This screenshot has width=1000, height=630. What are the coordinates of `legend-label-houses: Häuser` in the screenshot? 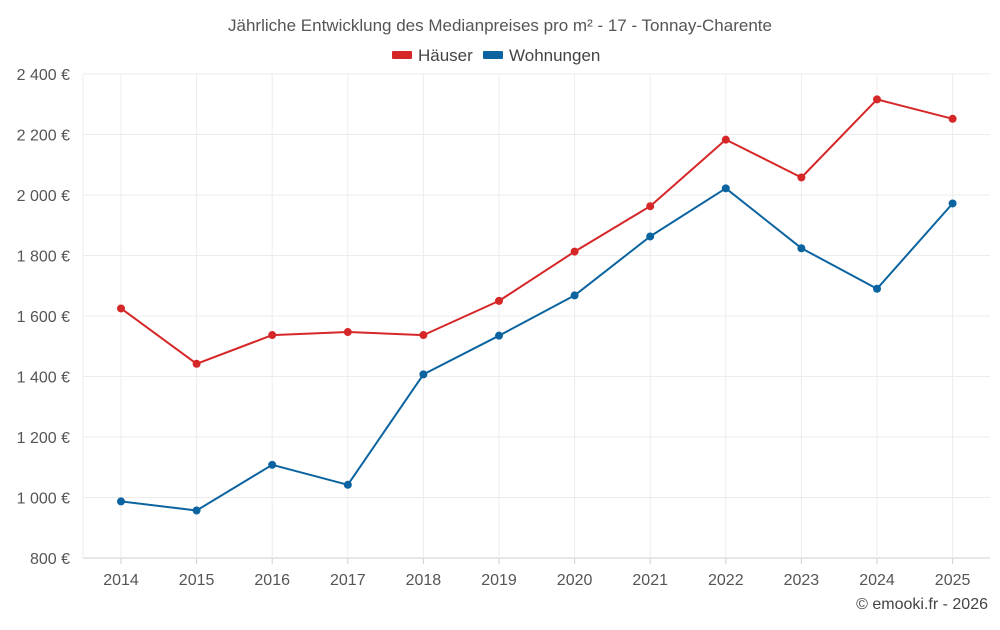 It's located at (445, 55).